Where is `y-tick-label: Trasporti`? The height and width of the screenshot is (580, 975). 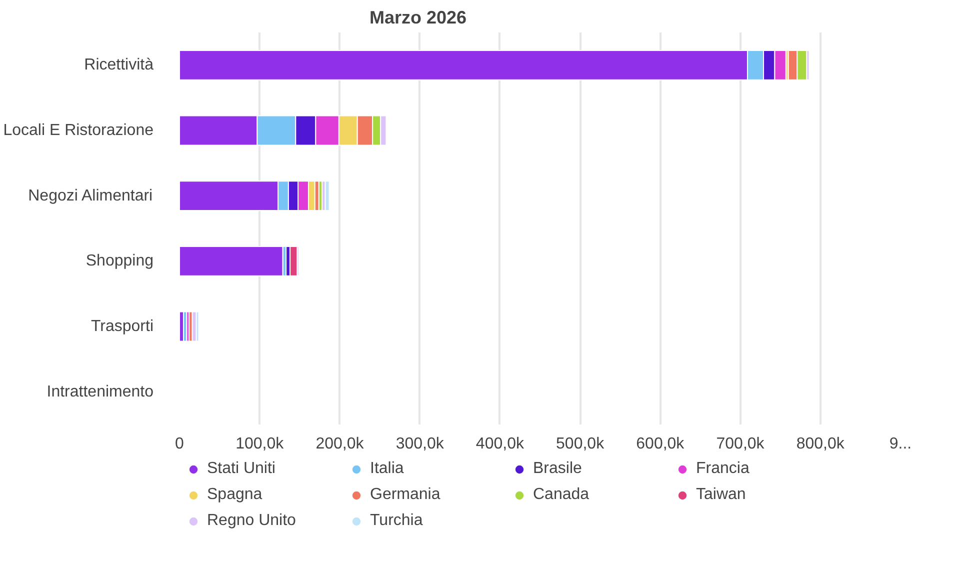 y-tick-label: Trasporti is located at coordinates (122, 326).